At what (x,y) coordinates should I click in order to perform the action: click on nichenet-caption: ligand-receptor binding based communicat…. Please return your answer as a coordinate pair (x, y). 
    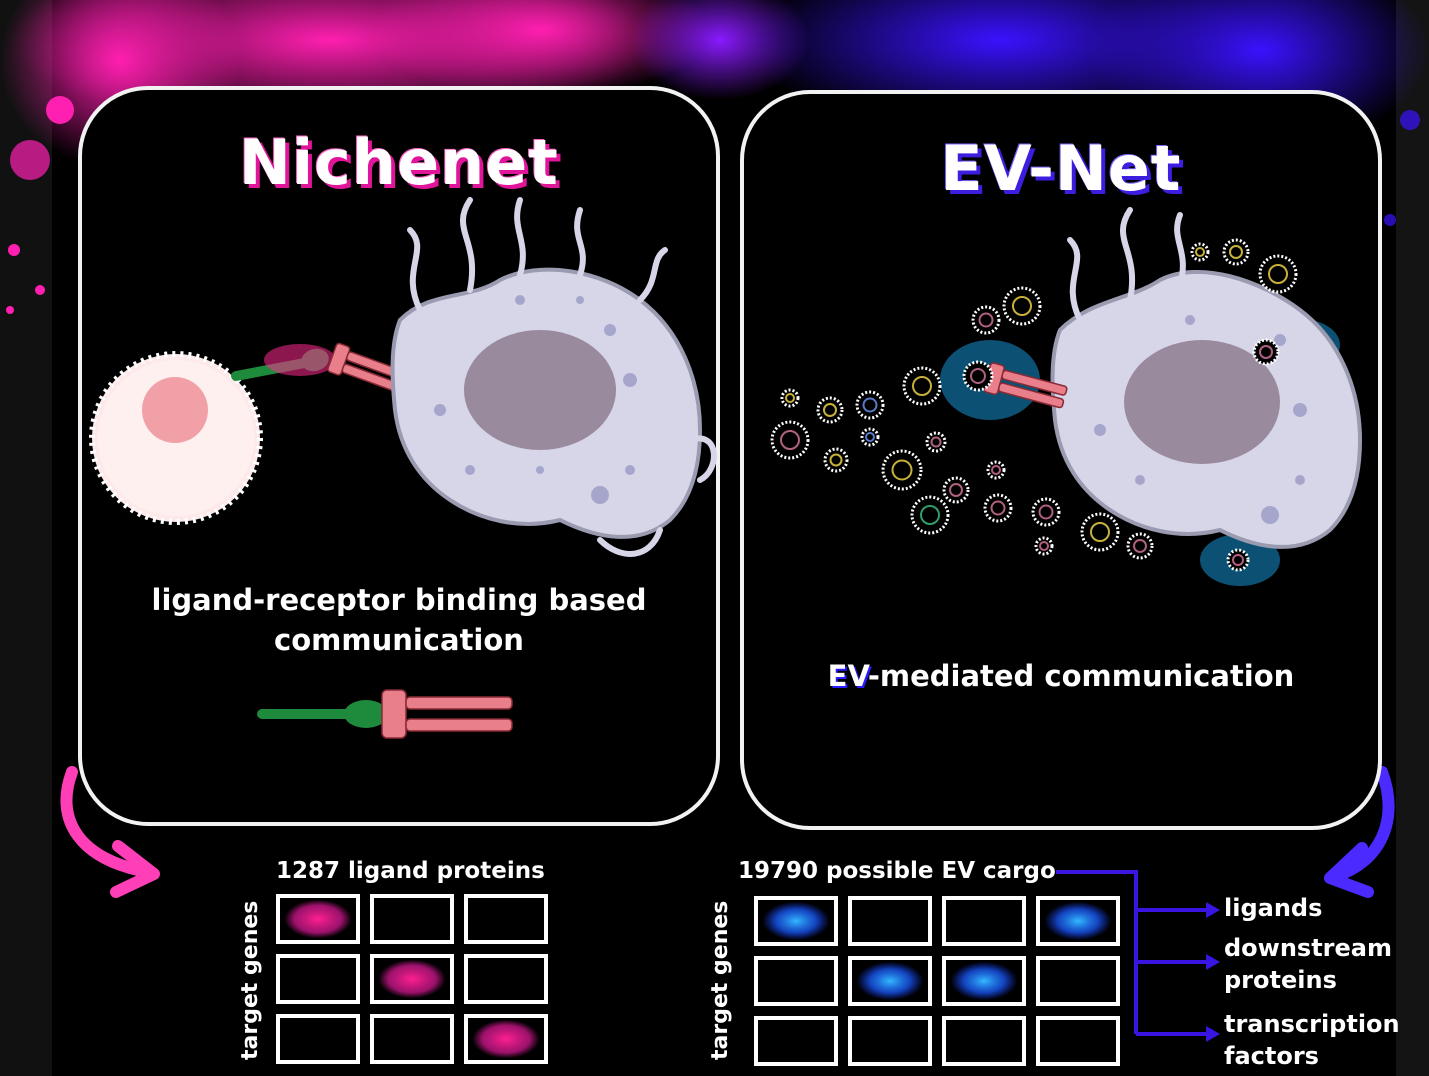
    Looking at the image, I should click on (399, 620).